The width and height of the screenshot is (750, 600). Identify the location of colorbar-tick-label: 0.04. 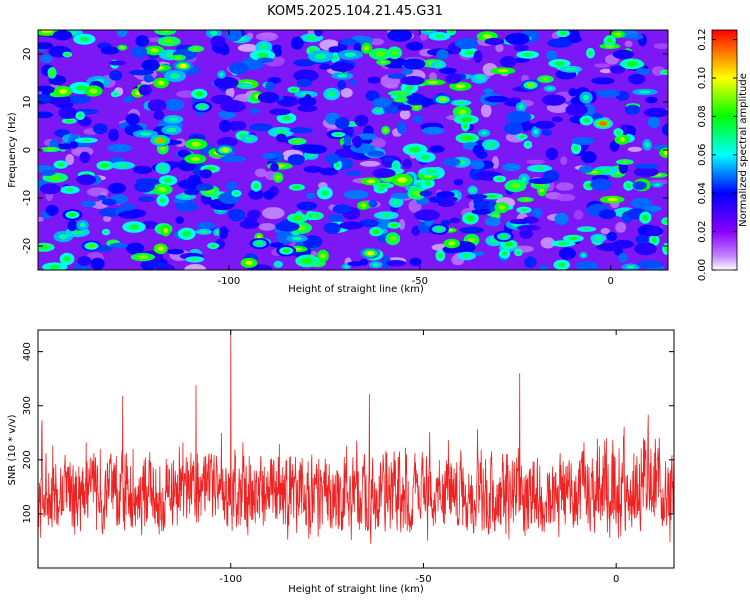
(702, 193).